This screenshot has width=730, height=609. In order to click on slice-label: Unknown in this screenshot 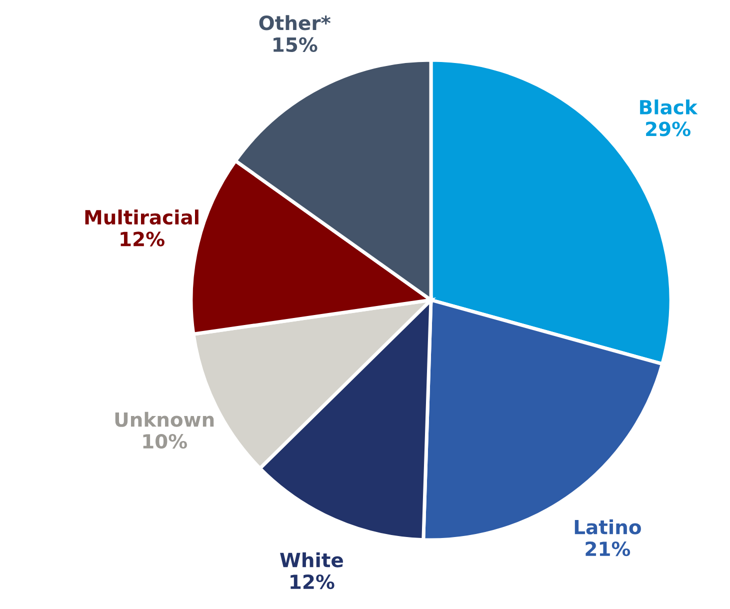, I will do `click(164, 419)`.